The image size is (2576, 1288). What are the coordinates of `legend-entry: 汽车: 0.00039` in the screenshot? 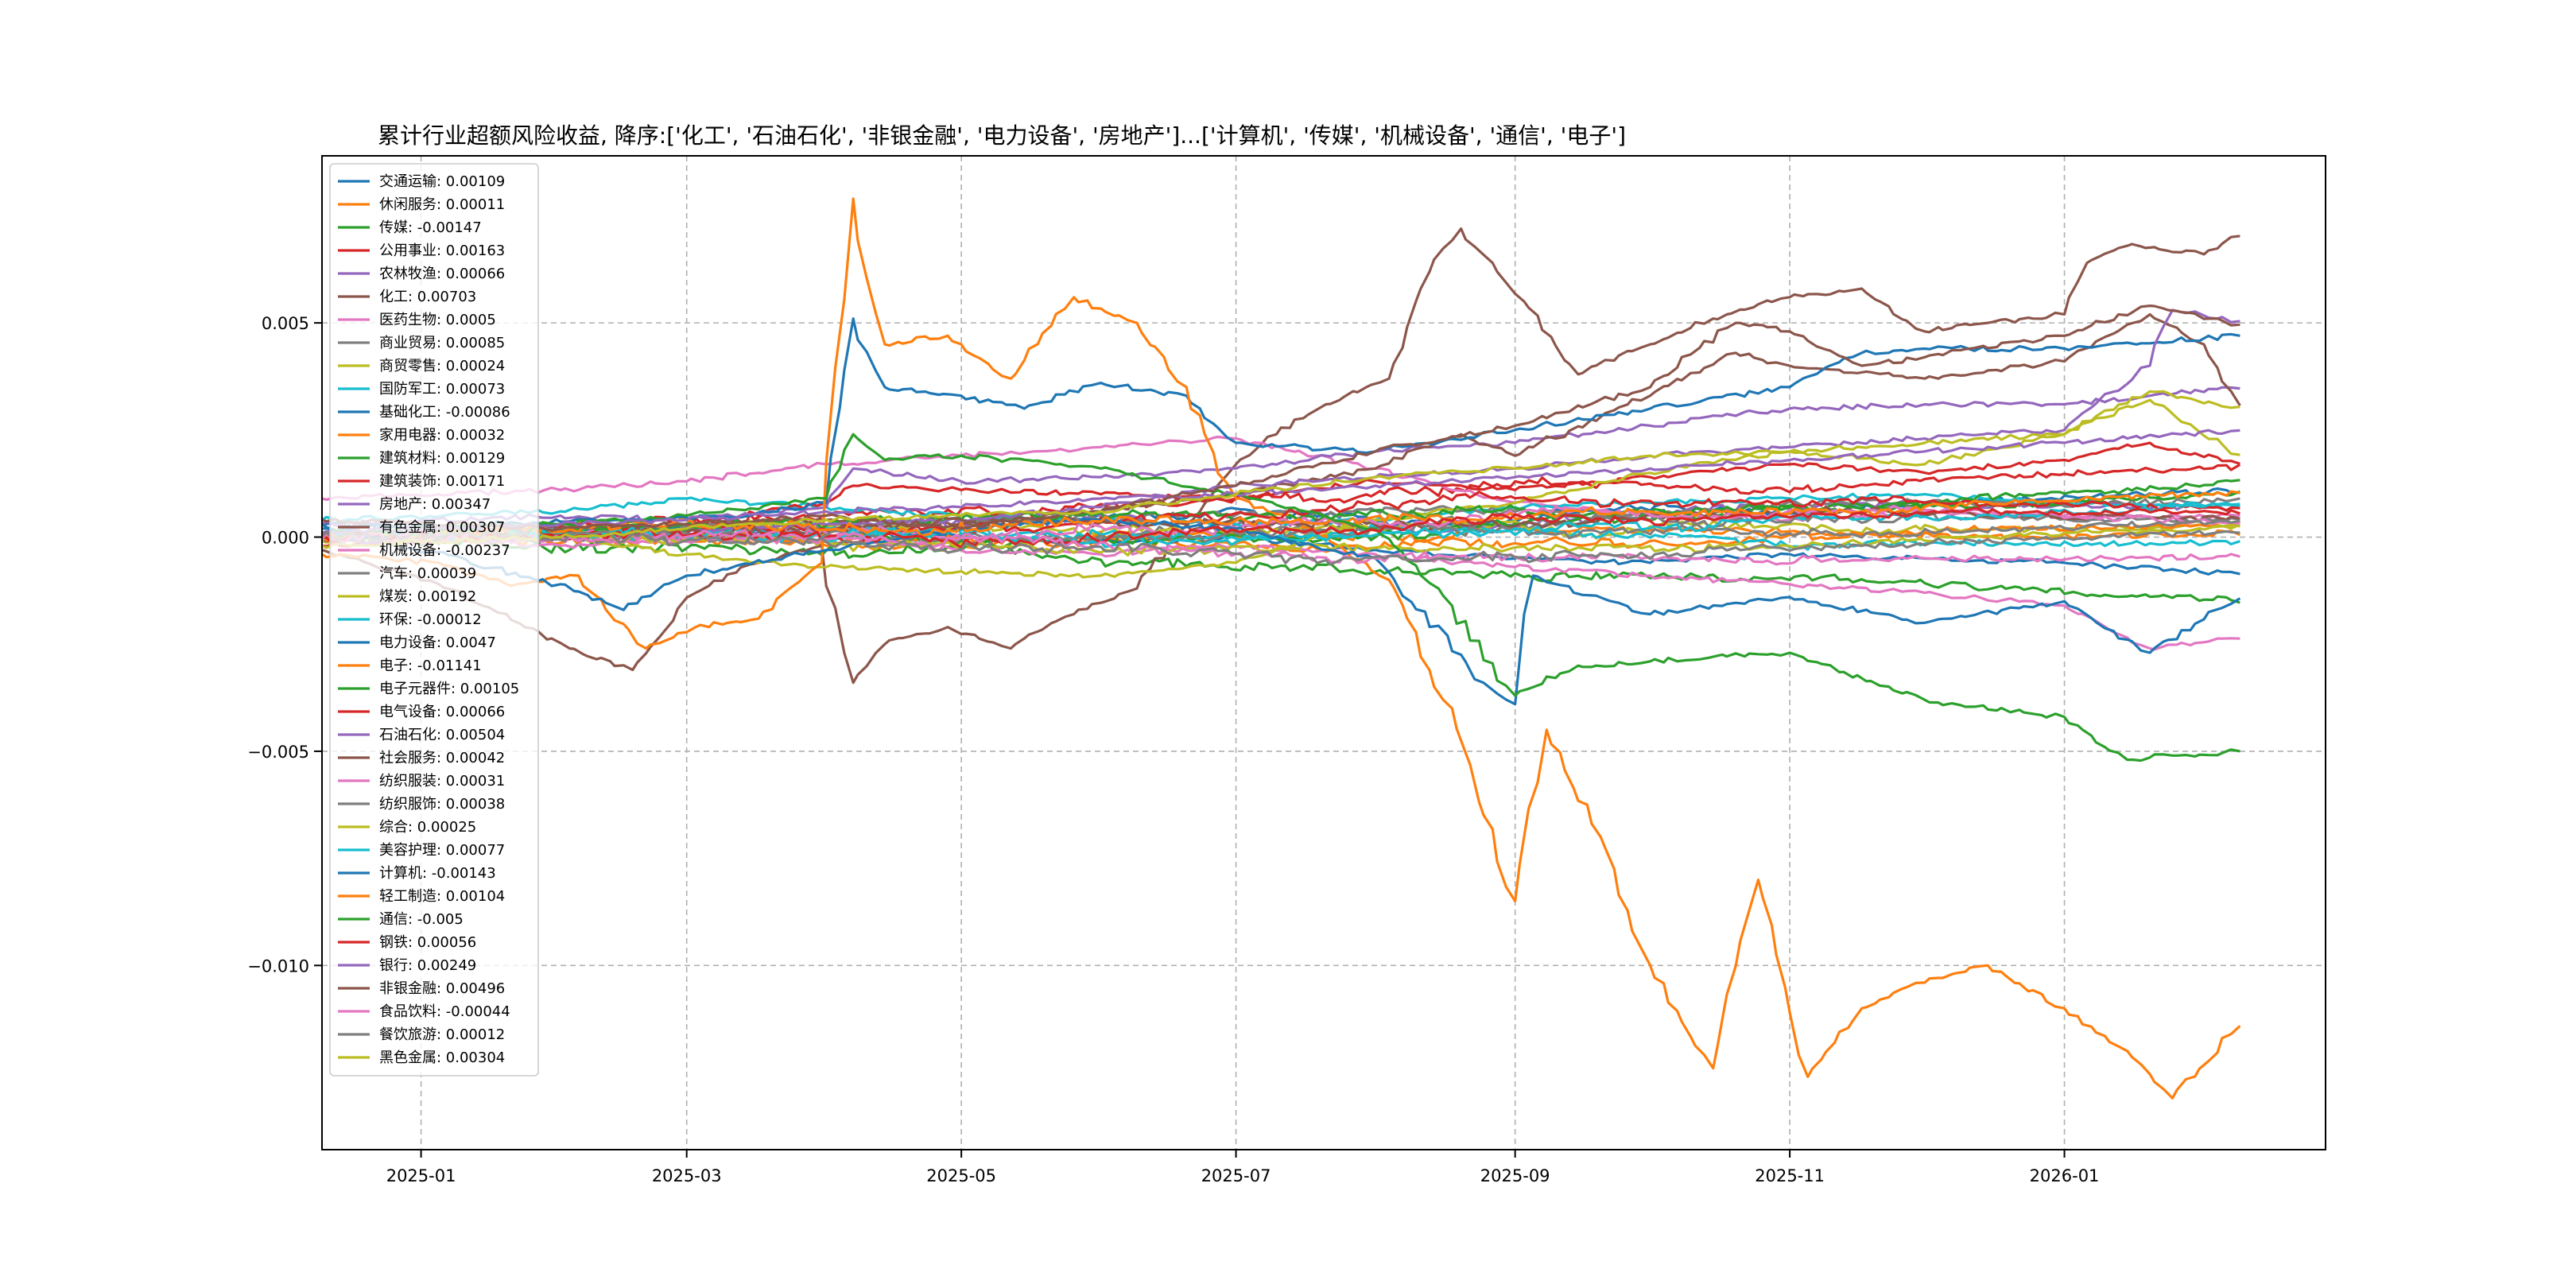 It's located at (427, 573).